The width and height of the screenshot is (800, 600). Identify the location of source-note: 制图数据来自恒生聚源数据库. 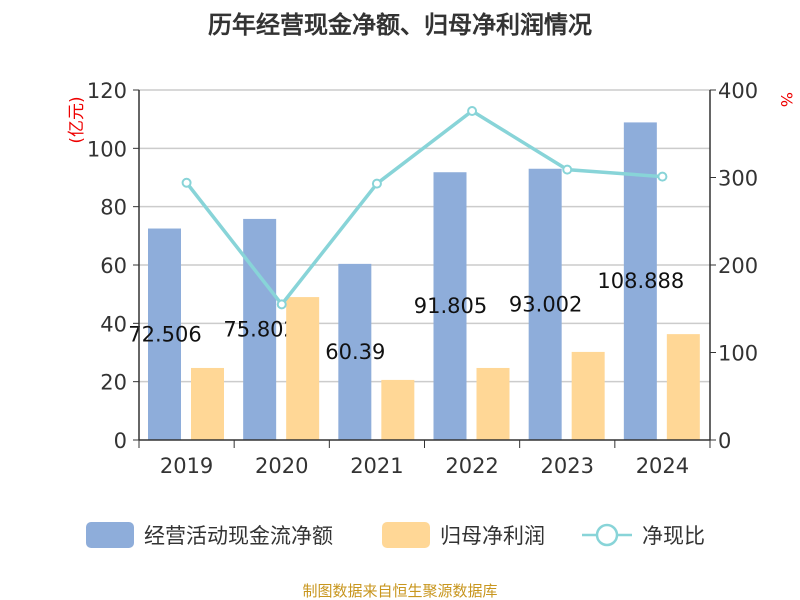
(399, 591).